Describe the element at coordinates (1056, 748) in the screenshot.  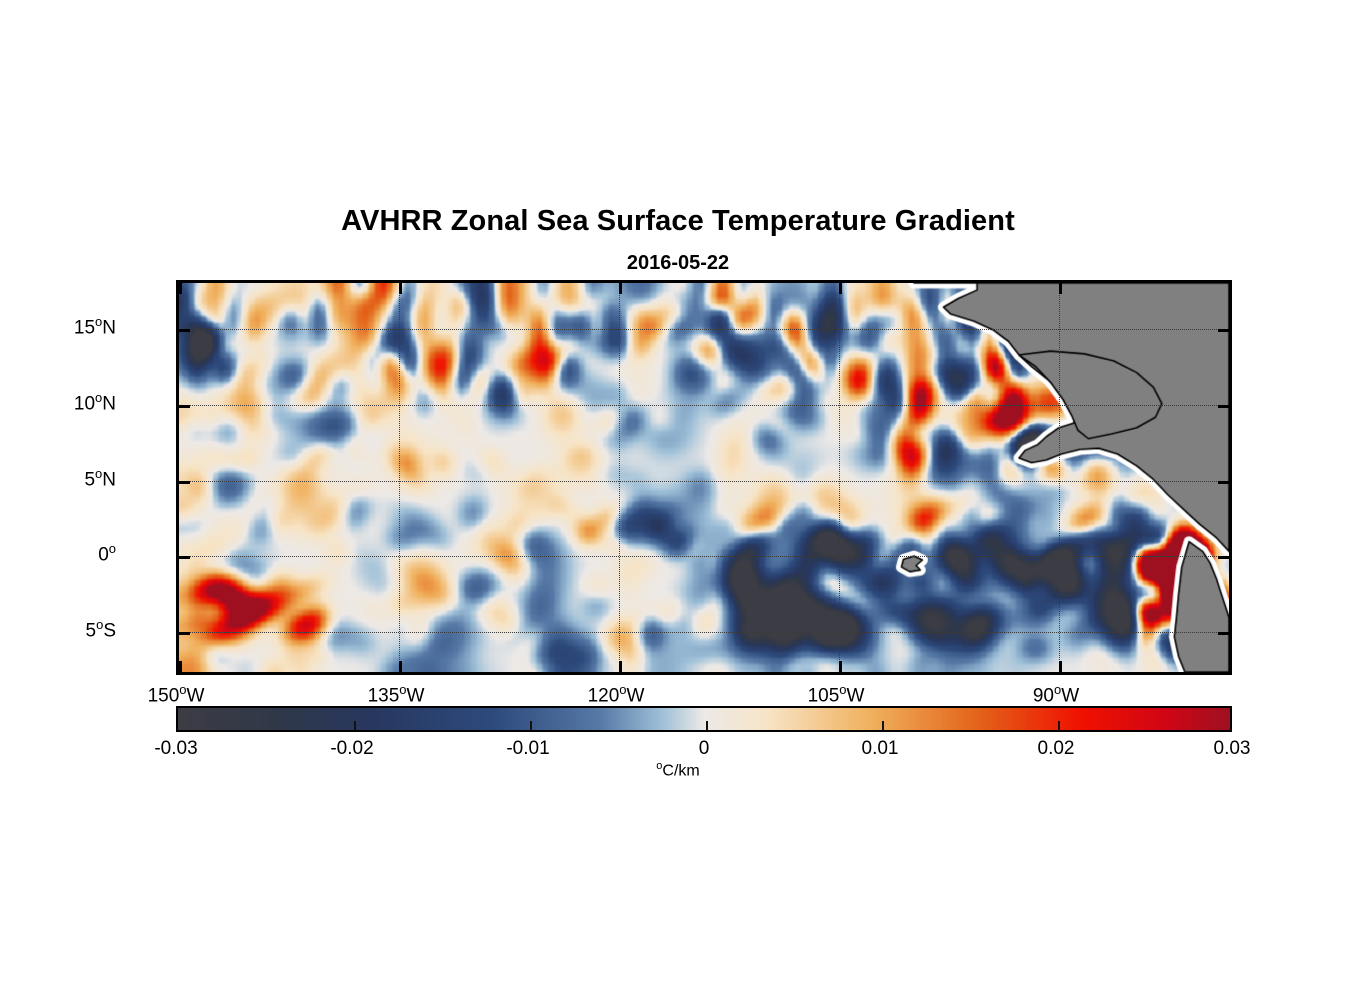
I see `colorbar-label-0.02: 0.02` at that location.